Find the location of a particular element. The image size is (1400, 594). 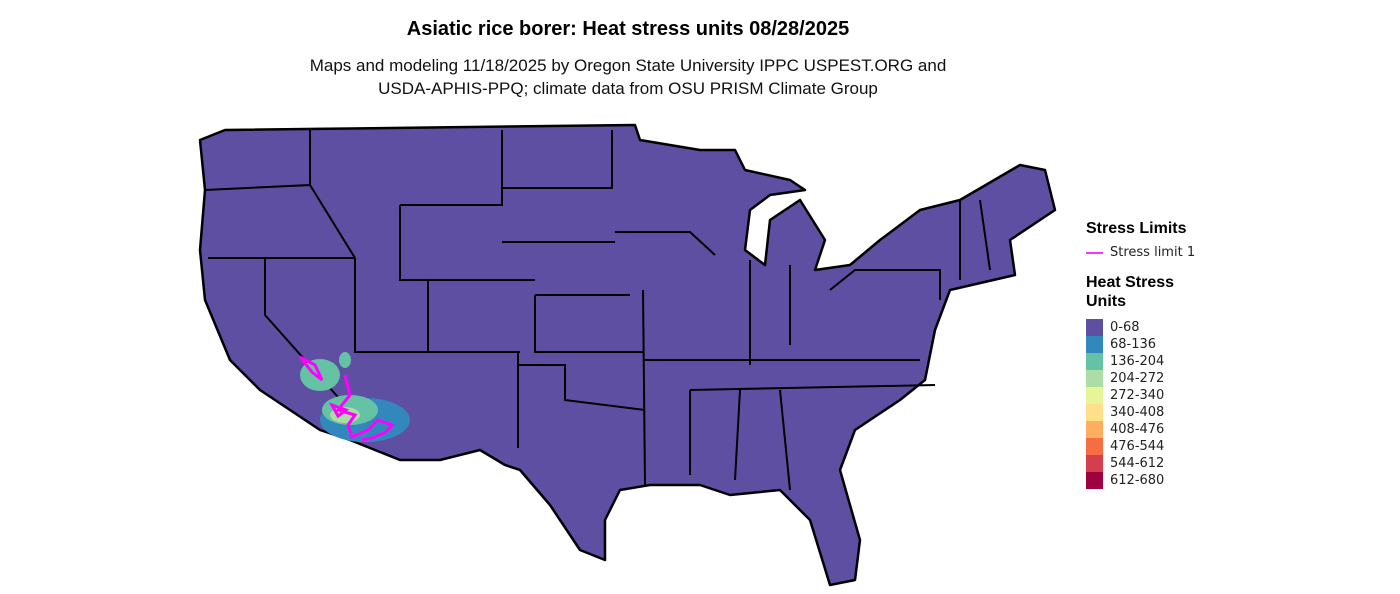

legend-item-stress-limit-1: Stress limit 1 is located at coordinates (1151, 252).